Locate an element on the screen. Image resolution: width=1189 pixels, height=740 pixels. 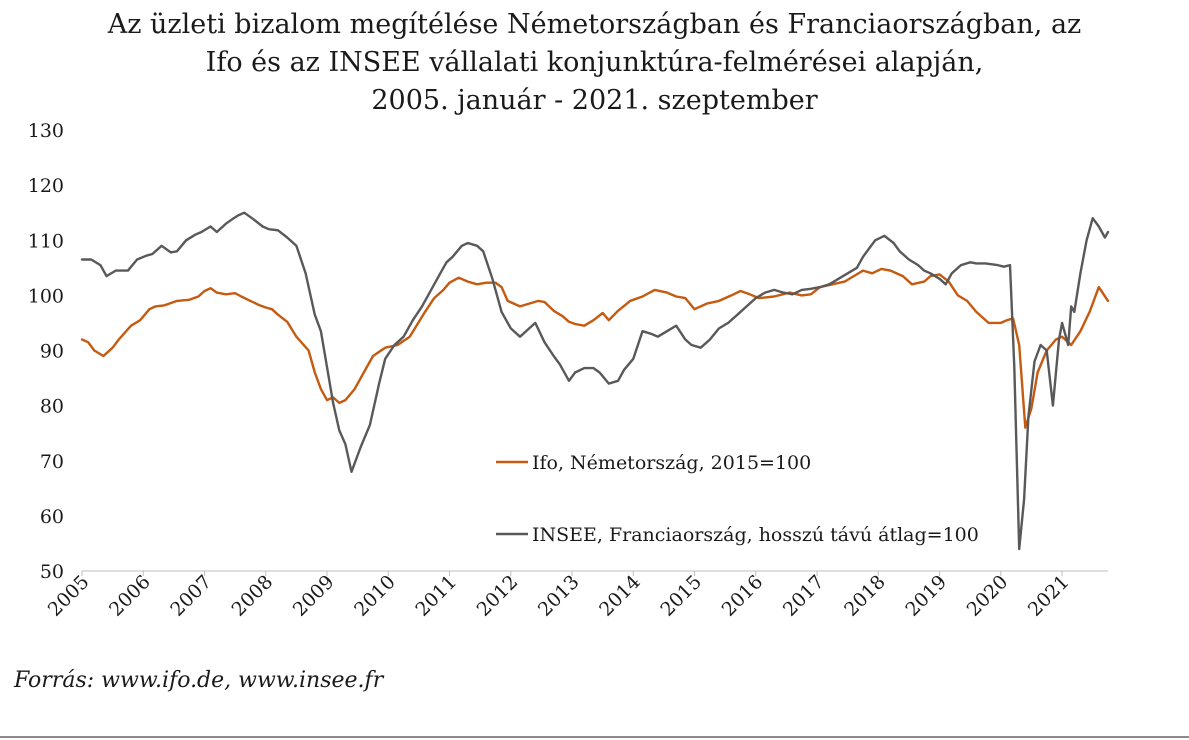
y-tick-label: 130 is located at coordinates (46, 131).